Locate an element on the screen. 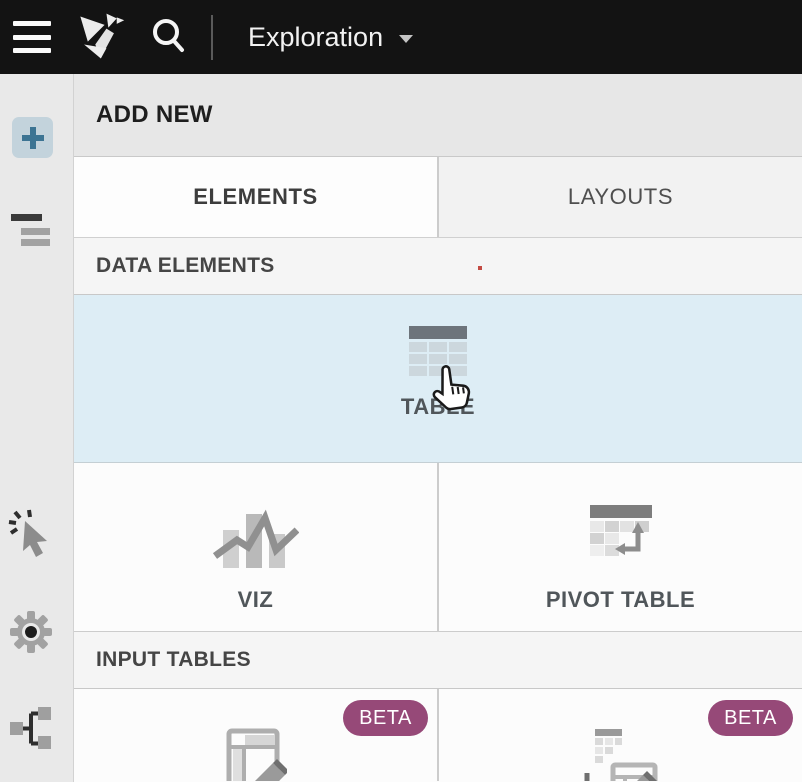  topbar-divider is located at coordinates (212, 37).